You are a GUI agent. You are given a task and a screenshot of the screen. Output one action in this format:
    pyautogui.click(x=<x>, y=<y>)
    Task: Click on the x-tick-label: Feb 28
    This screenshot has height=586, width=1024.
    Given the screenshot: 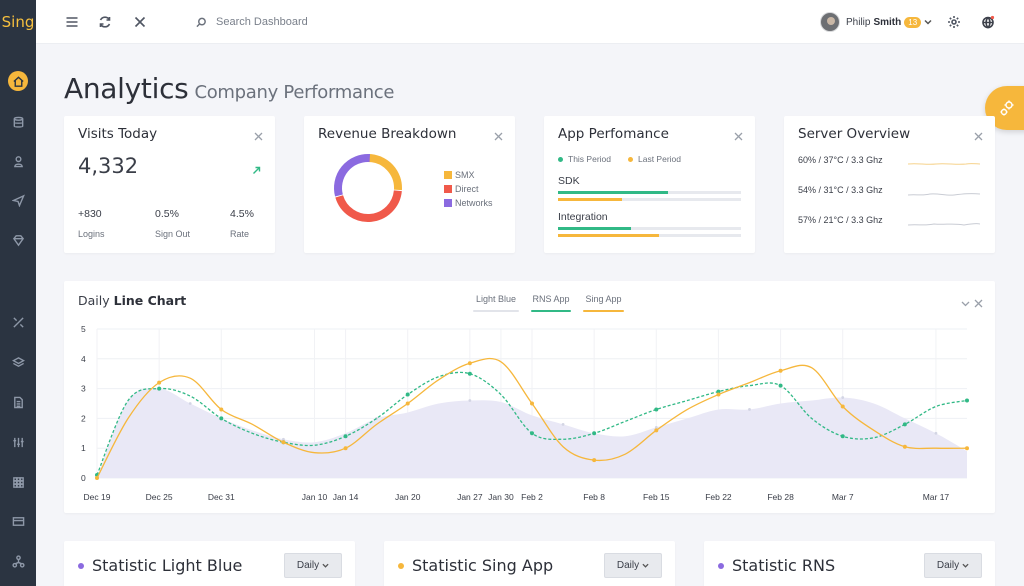 What is the action you would take?
    pyautogui.click(x=780, y=497)
    